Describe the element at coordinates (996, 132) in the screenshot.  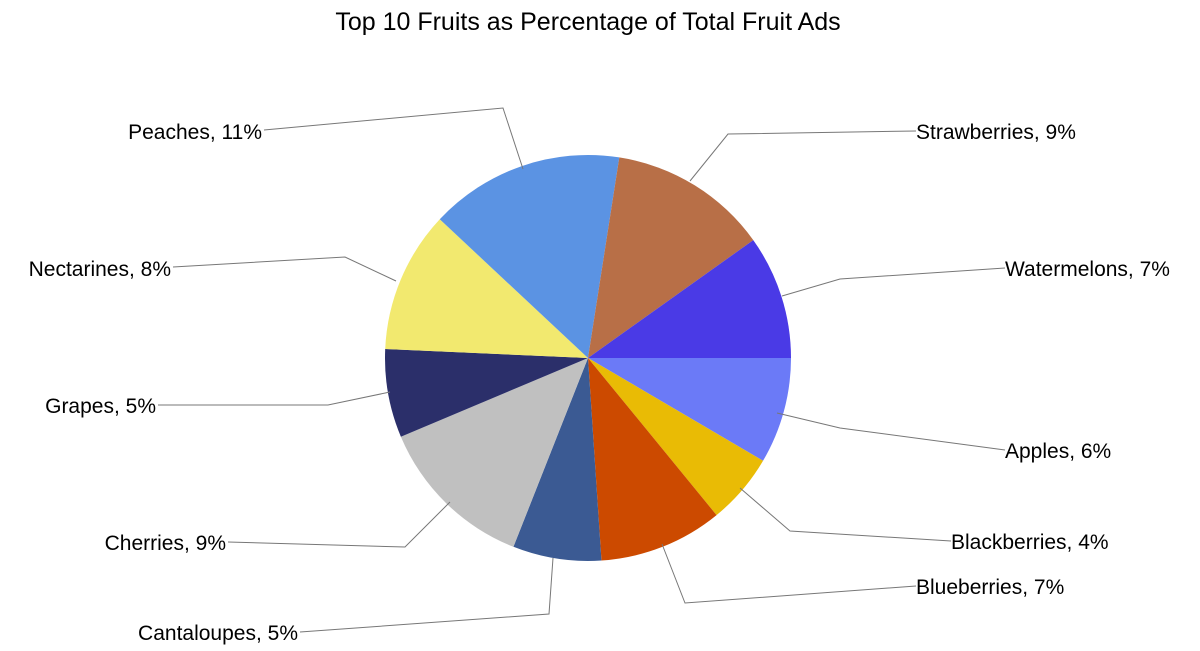
I see `slice-label-strawberries: Strawberries, 9%` at that location.